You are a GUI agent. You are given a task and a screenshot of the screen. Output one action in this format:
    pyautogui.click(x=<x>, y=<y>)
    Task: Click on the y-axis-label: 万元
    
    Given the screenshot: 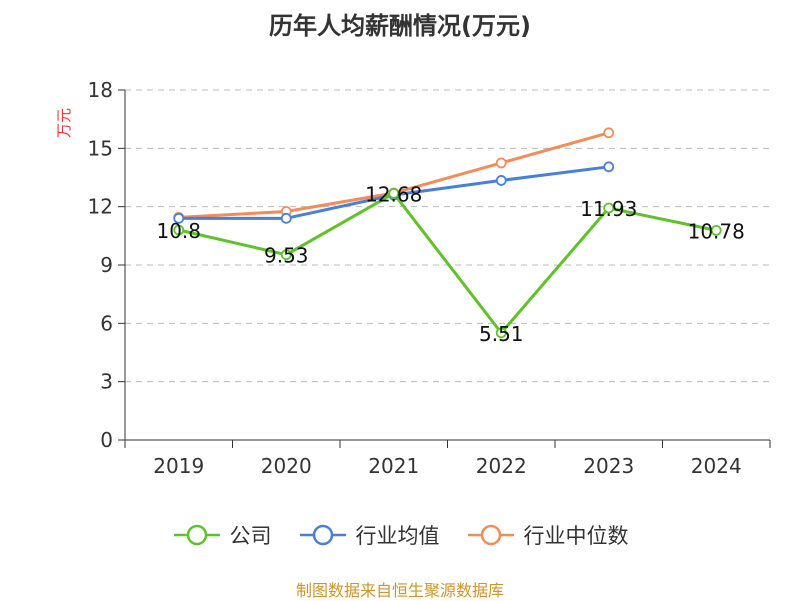 What is the action you would take?
    pyautogui.click(x=64, y=123)
    